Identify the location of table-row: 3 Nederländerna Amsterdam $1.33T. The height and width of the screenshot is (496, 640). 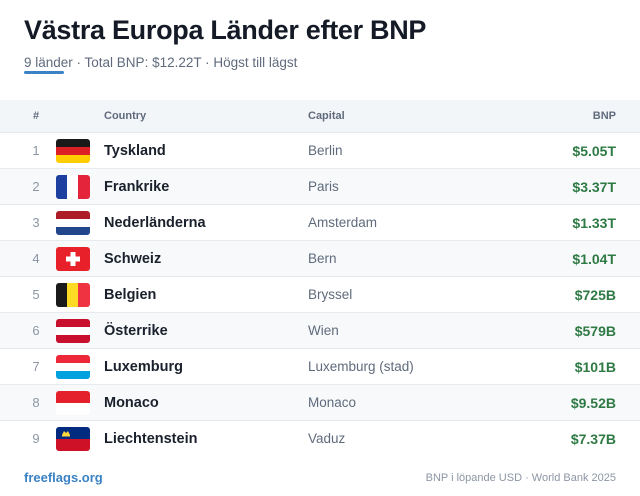
(320, 222).